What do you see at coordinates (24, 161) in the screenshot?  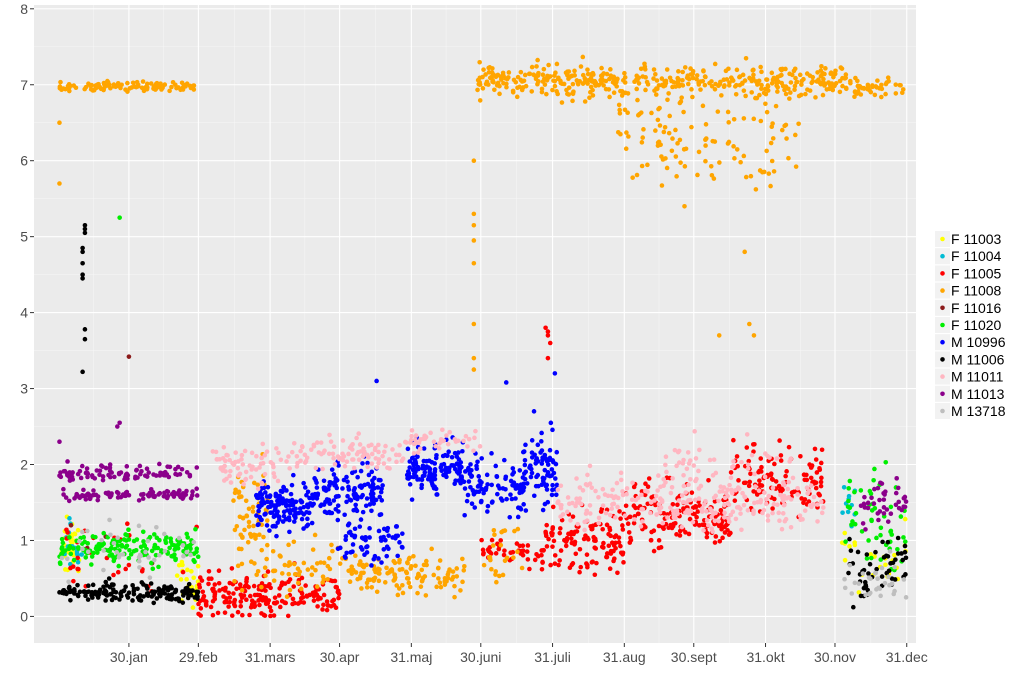 I see `y-tick-label: 6` at bounding box center [24, 161].